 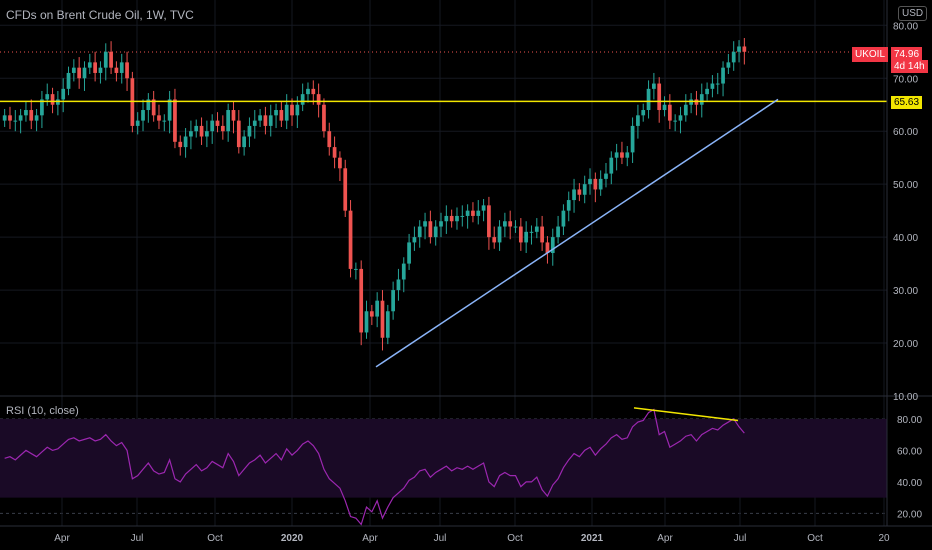 I want to click on price-tick-label: 30.00, so click(x=905, y=291).